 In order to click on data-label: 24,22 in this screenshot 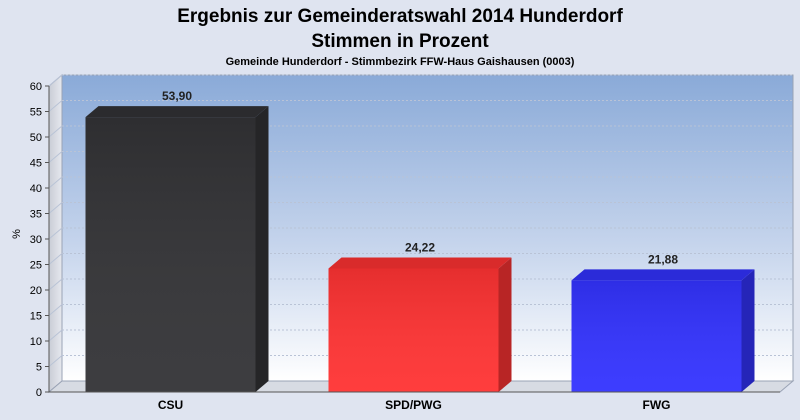, I will do `click(420, 247)`.